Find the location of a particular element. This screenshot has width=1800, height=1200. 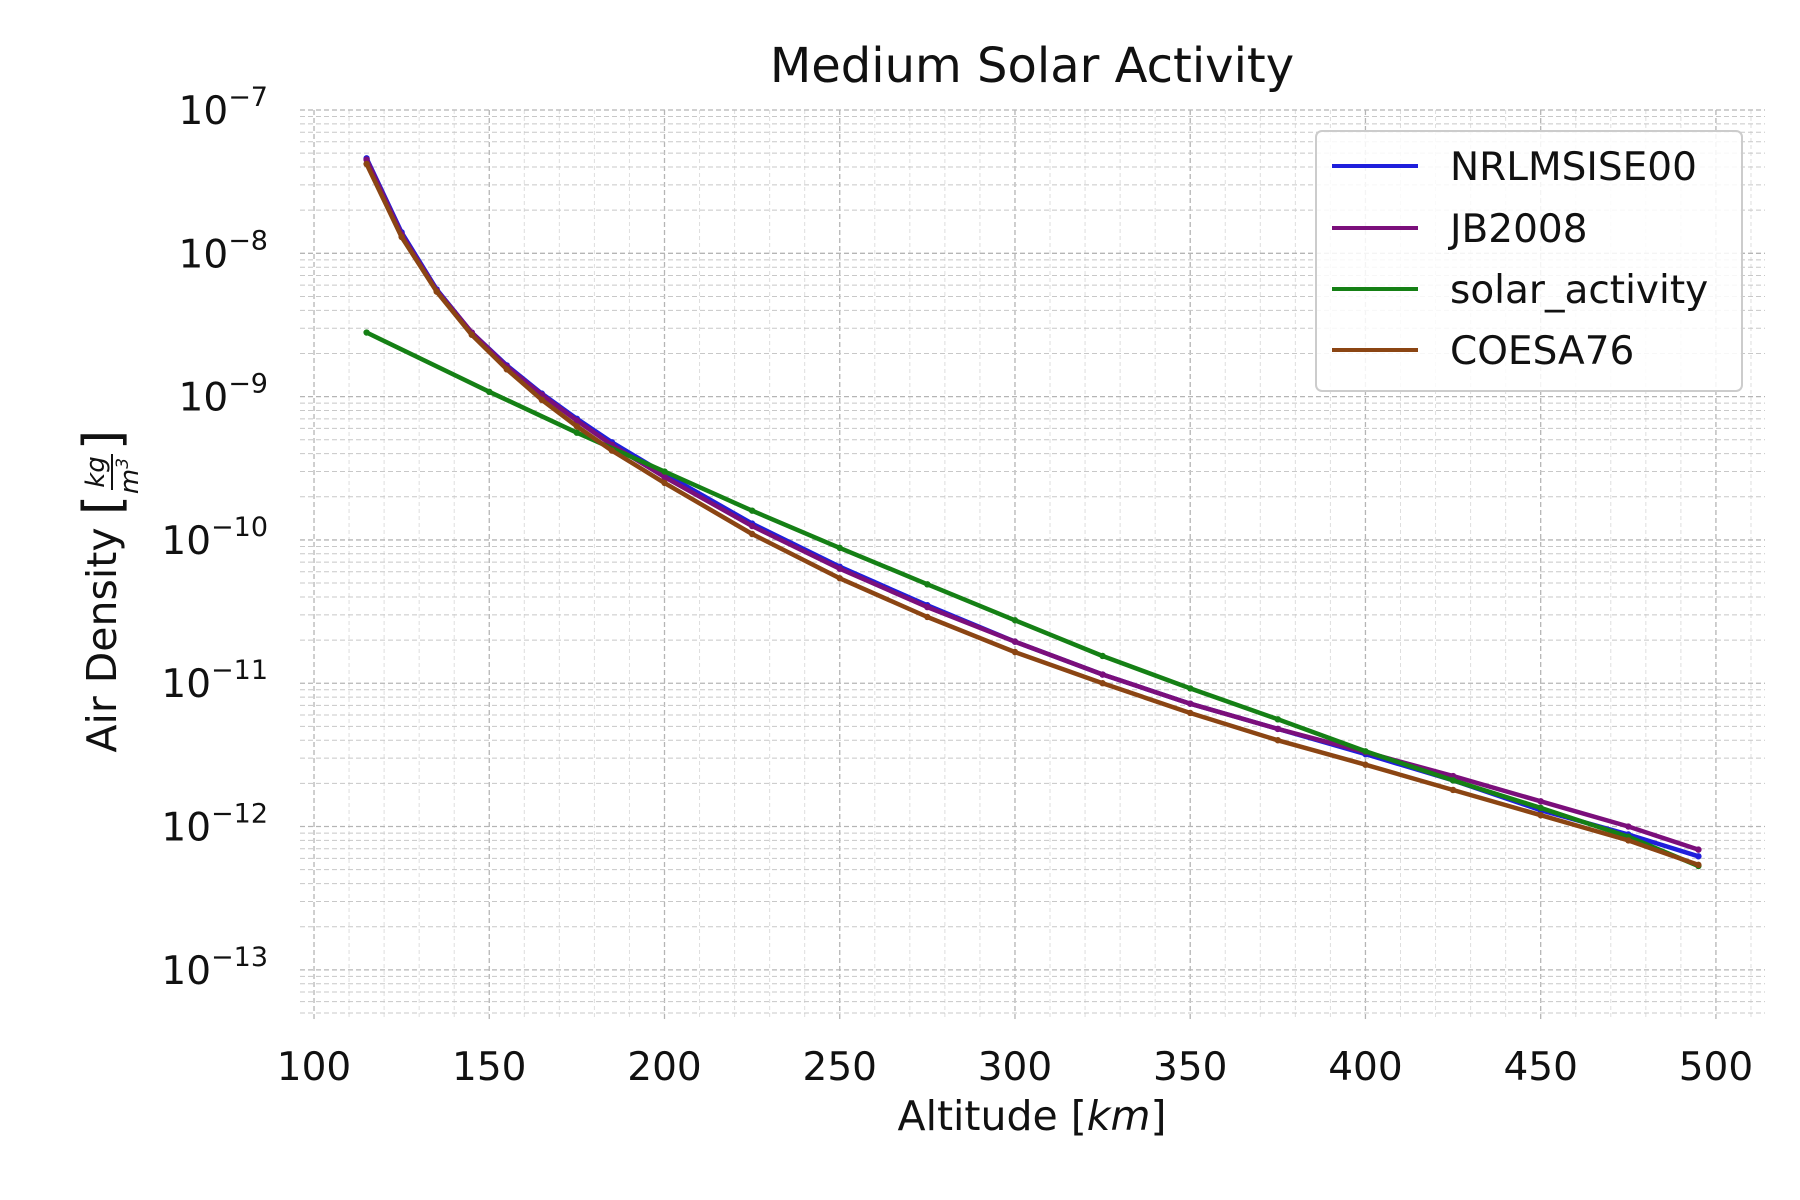

x-tick-label: 300 is located at coordinates (1015, 1067).